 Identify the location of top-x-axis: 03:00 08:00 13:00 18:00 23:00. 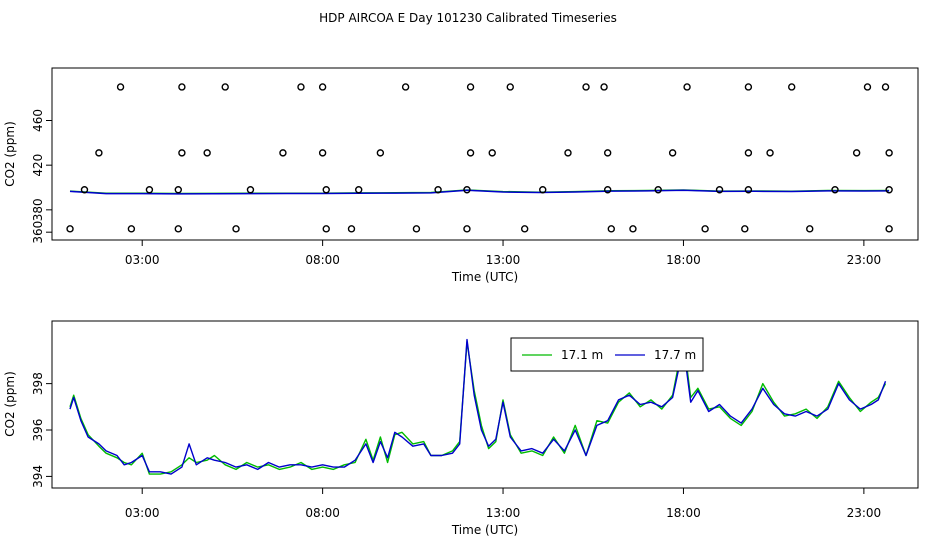
(503, 253).